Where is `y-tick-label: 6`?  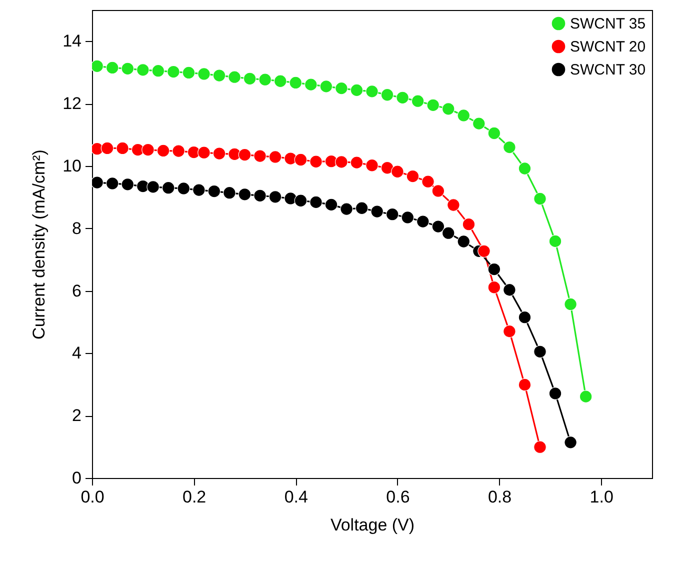
y-tick-label: 6 is located at coordinates (77, 290).